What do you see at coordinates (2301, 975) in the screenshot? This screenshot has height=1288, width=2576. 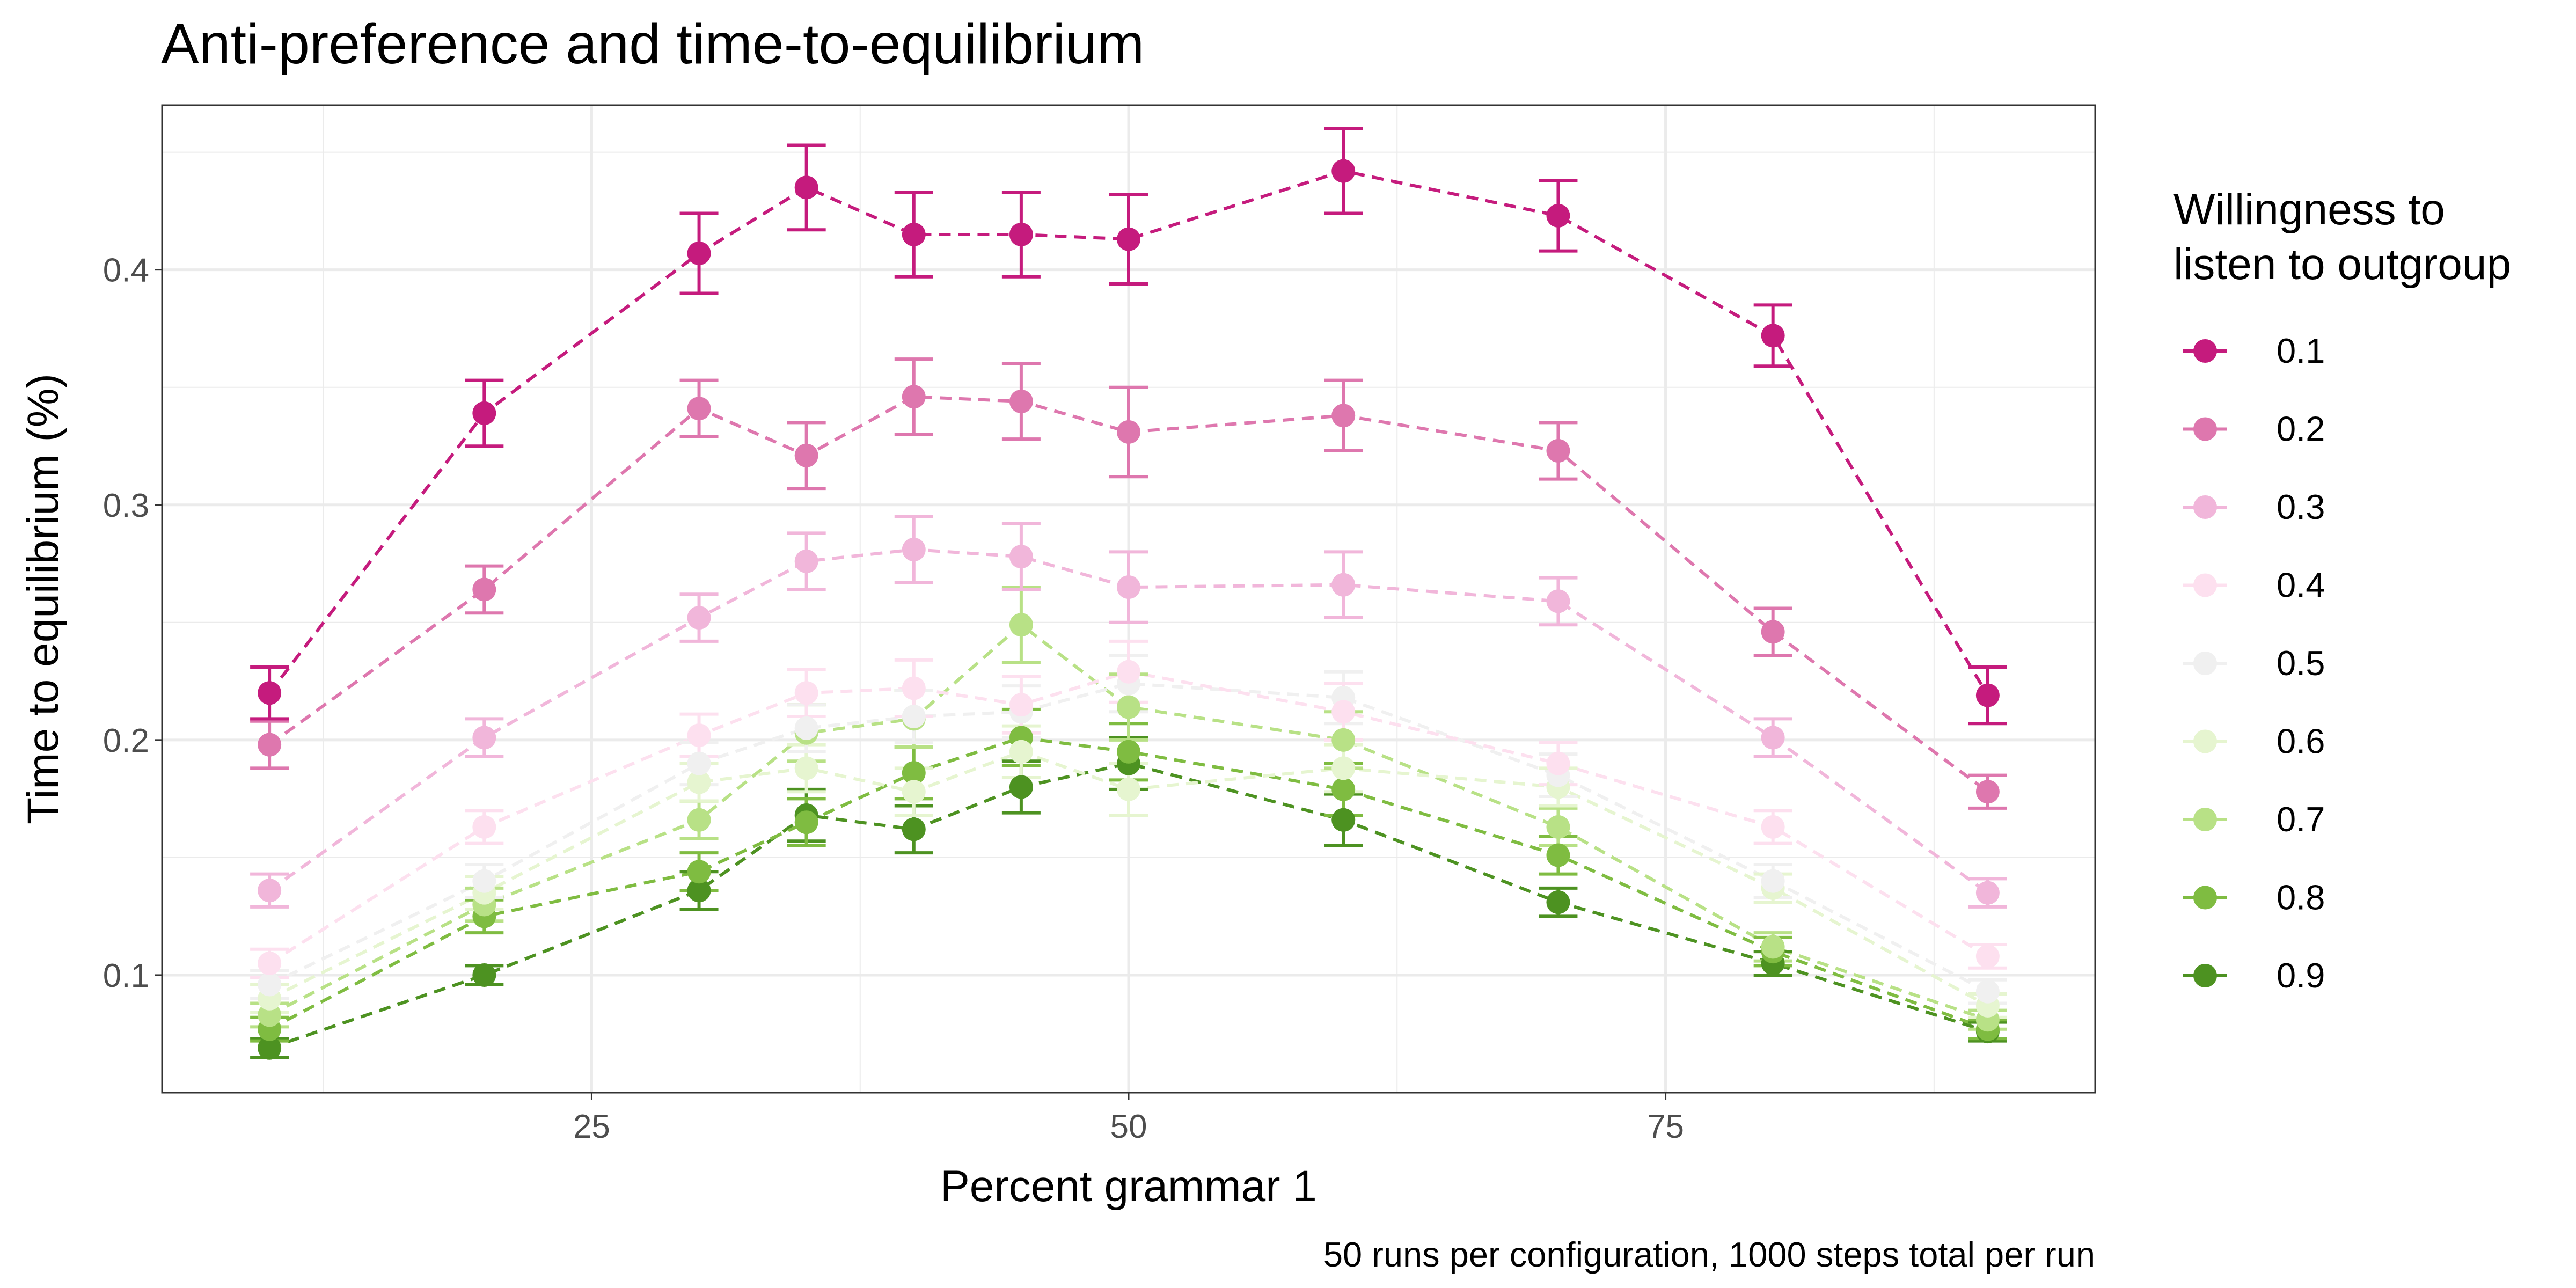 I see `legend-label: 0.9` at bounding box center [2301, 975].